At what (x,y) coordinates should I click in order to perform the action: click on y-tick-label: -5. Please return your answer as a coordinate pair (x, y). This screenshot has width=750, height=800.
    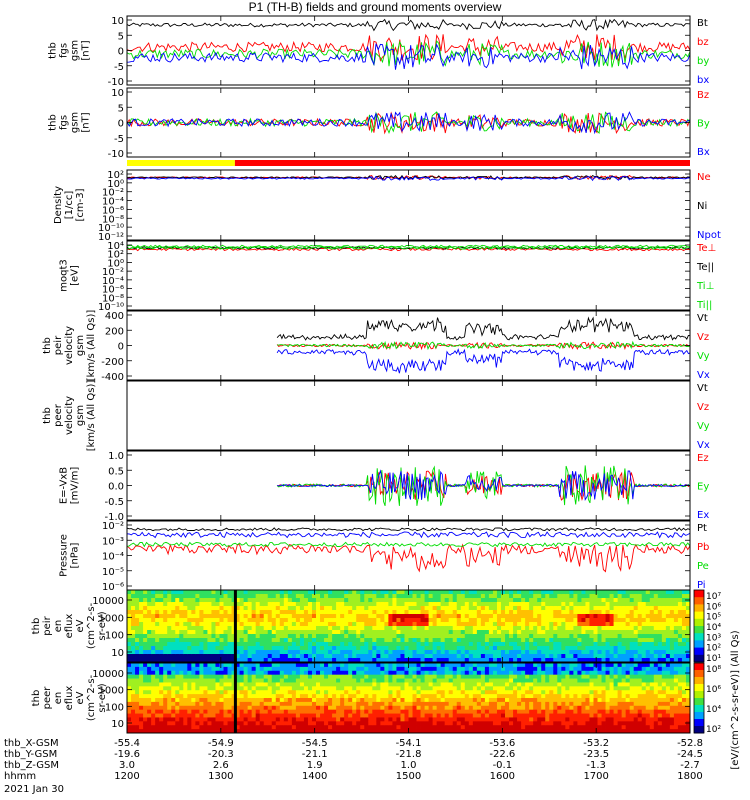
    Looking at the image, I should click on (119, 67).